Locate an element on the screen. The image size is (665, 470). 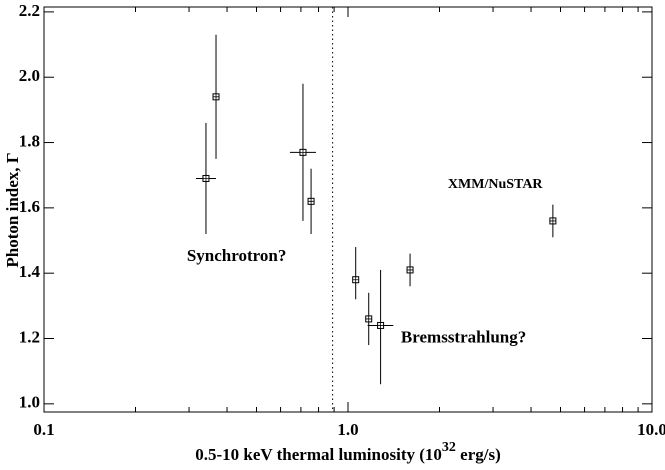
x-label-part: erg/s) is located at coordinates (478, 454).